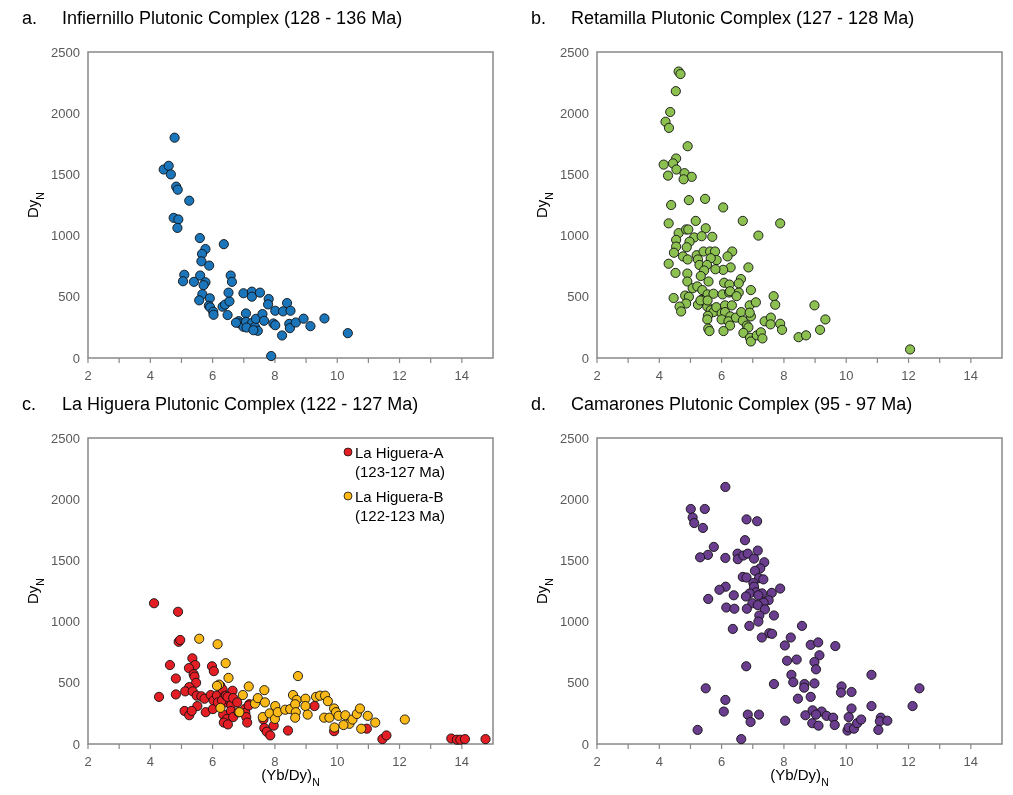  Describe the element at coordinates (232, 18) in the screenshot. I see `chart-title: Infiernillo Plutonic Complex (128 - 136 Ma)` at that location.